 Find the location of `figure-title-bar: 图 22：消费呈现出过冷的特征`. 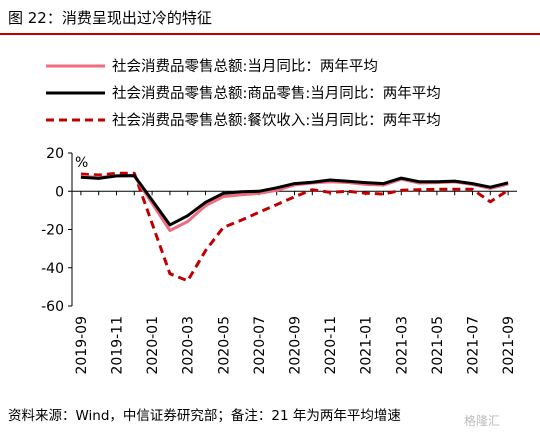

figure-title-bar: 图 22：消费呈现出过冷的特征 is located at coordinates (270, 17).